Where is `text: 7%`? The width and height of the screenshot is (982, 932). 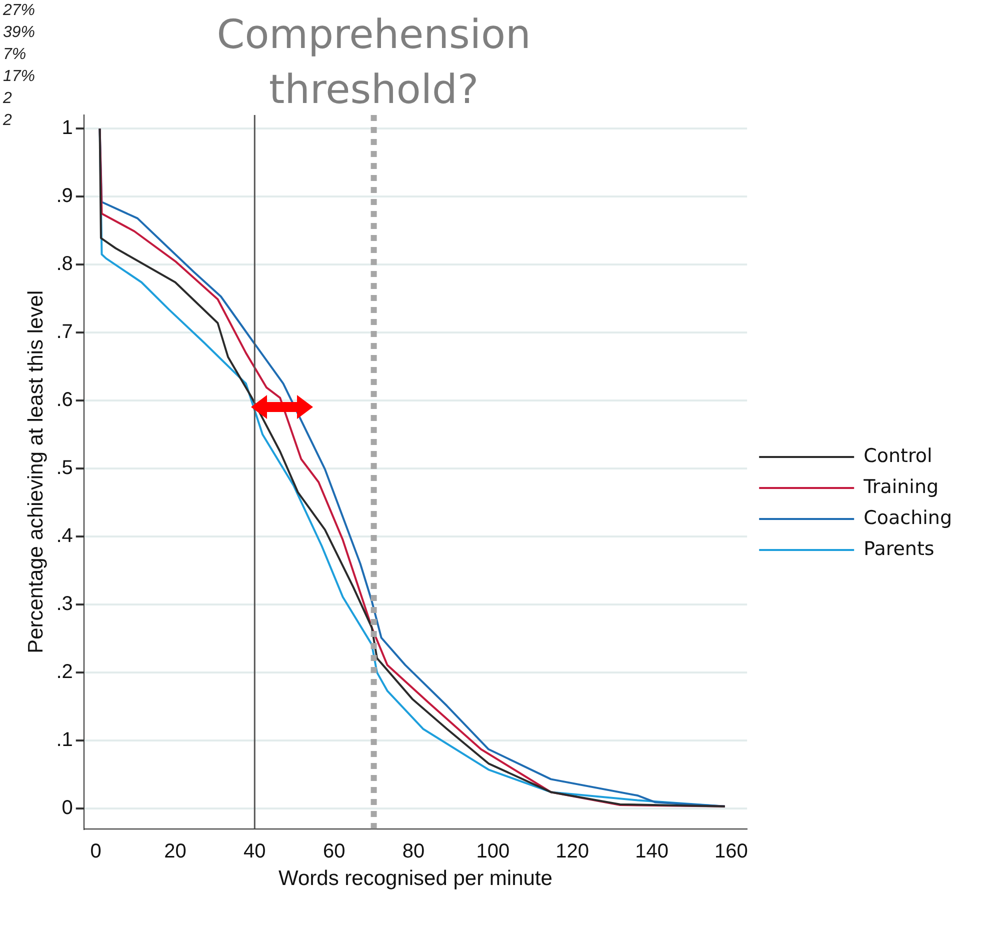
text: 7% is located at coordinates (15, 55).